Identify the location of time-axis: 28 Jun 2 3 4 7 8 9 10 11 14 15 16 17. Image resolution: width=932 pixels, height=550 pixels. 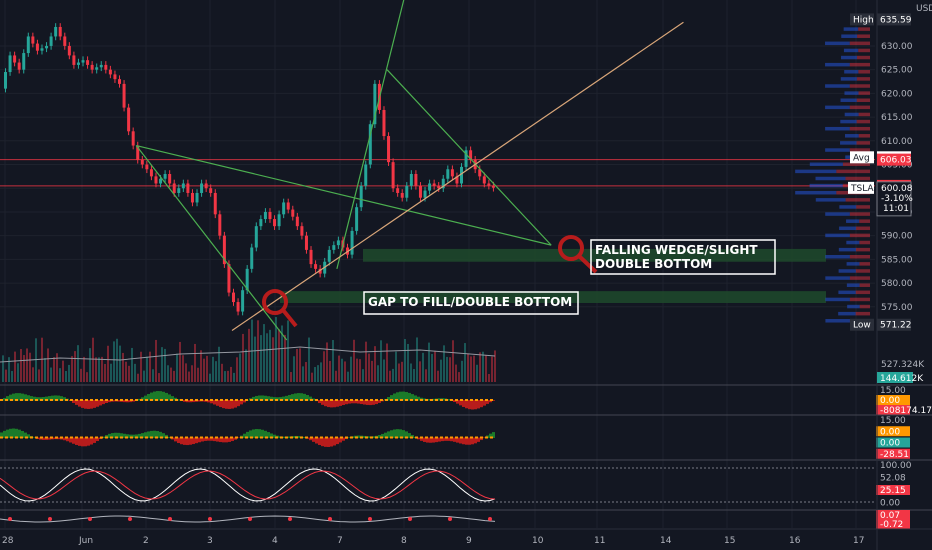
(466, 537).